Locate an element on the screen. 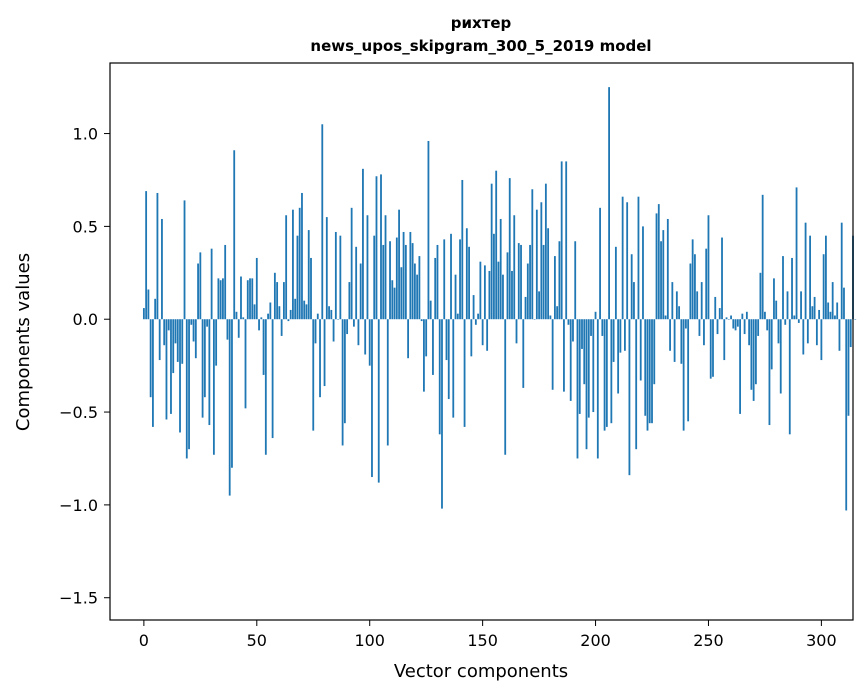 The height and width of the screenshot is (696, 867). y-axis-label: Components values is located at coordinates (23, 342).